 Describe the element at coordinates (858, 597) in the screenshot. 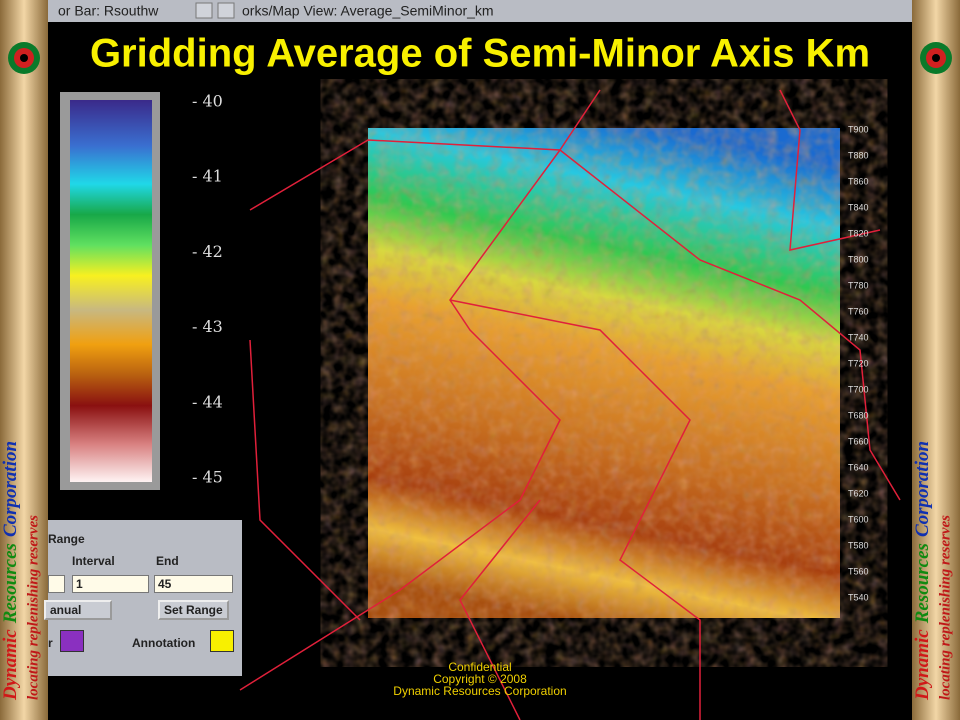

I see `map-grid-label: T540` at that location.